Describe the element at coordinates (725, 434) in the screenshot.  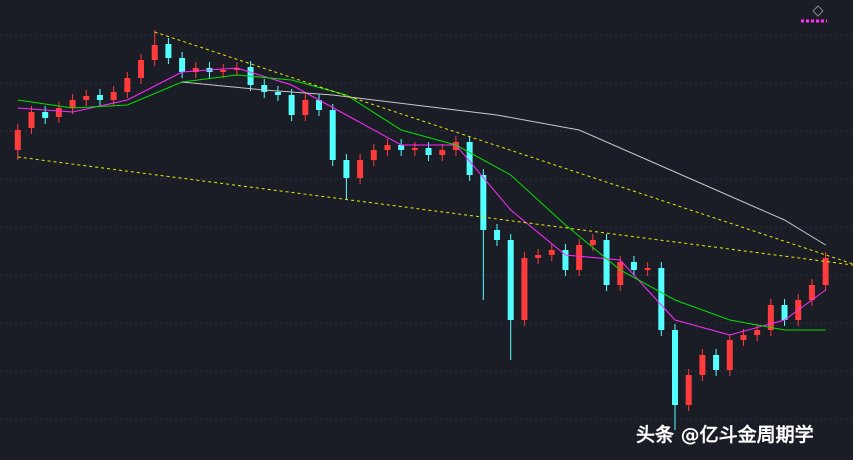
I see `watermark: 头条 @亿斗金周期学` at that location.